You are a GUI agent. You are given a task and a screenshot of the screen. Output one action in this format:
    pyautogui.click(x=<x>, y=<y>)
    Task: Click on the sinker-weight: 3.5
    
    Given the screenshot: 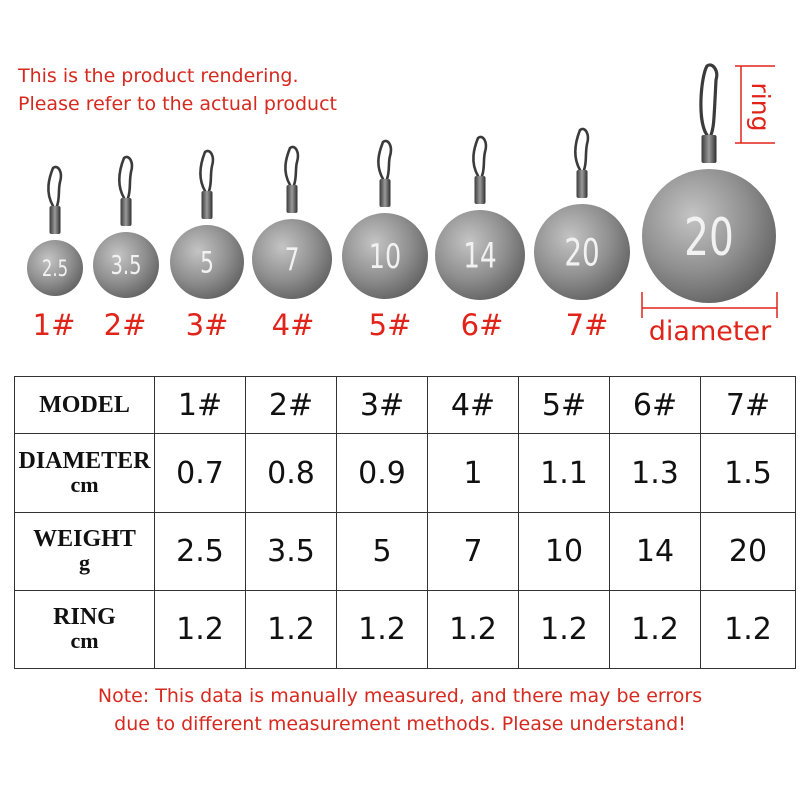 What is the action you would take?
    pyautogui.click(x=126, y=226)
    